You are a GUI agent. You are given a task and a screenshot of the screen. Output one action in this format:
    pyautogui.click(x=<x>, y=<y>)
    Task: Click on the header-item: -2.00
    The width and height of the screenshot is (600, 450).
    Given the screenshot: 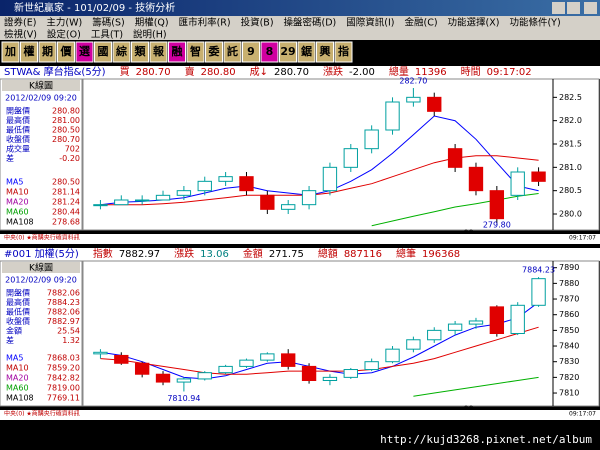 What is the action you would take?
    pyautogui.click(x=362, y=72)
    